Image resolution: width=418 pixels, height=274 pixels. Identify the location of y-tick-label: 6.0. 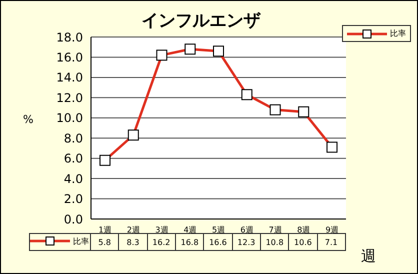
(73, 159).